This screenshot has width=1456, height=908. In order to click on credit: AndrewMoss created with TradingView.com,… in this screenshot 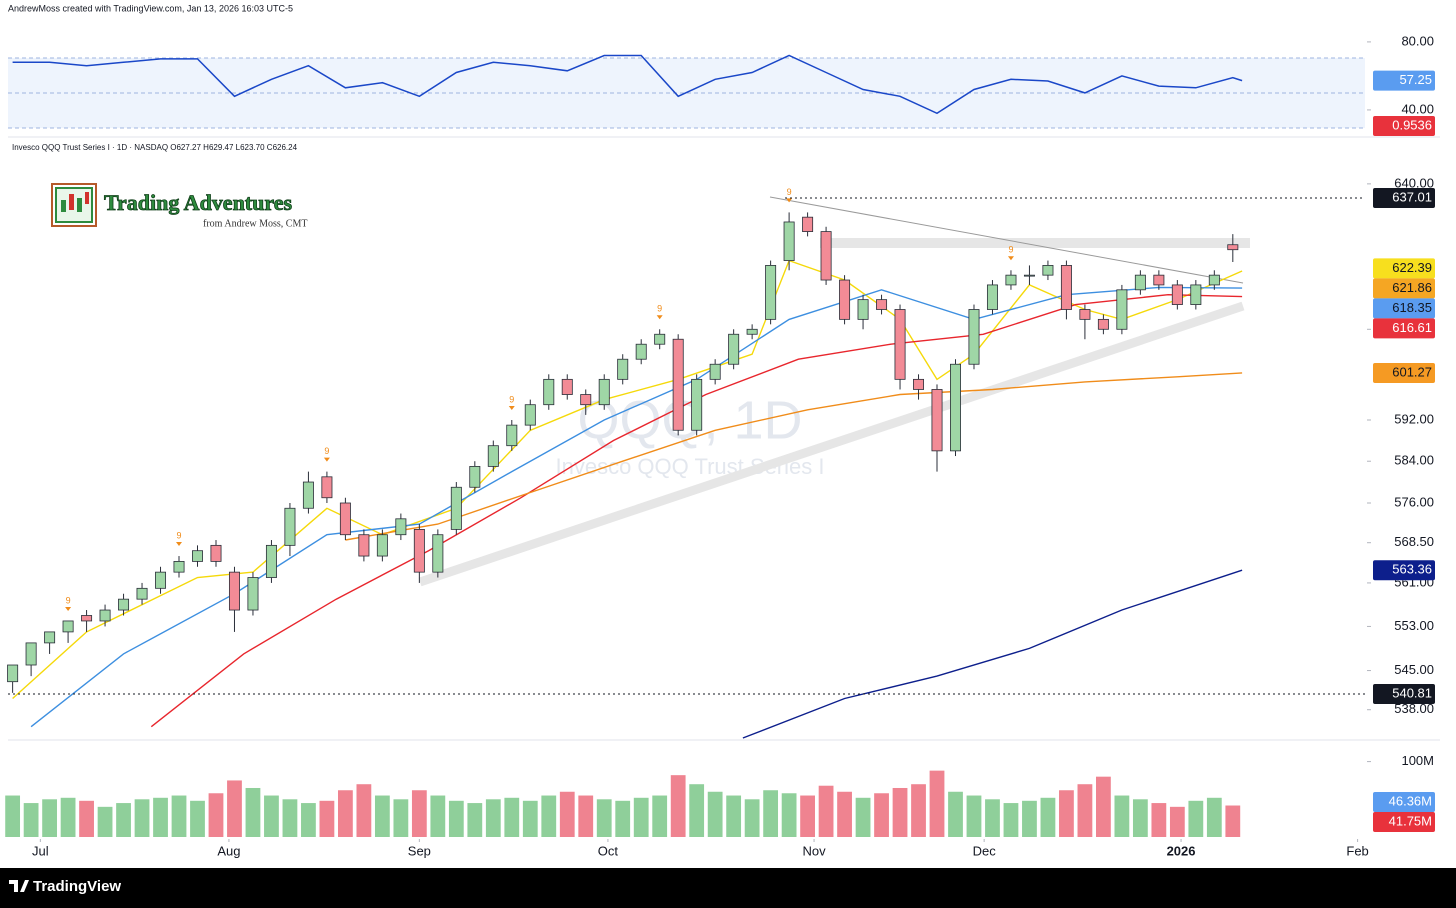, I will do `click(150, 8)`.